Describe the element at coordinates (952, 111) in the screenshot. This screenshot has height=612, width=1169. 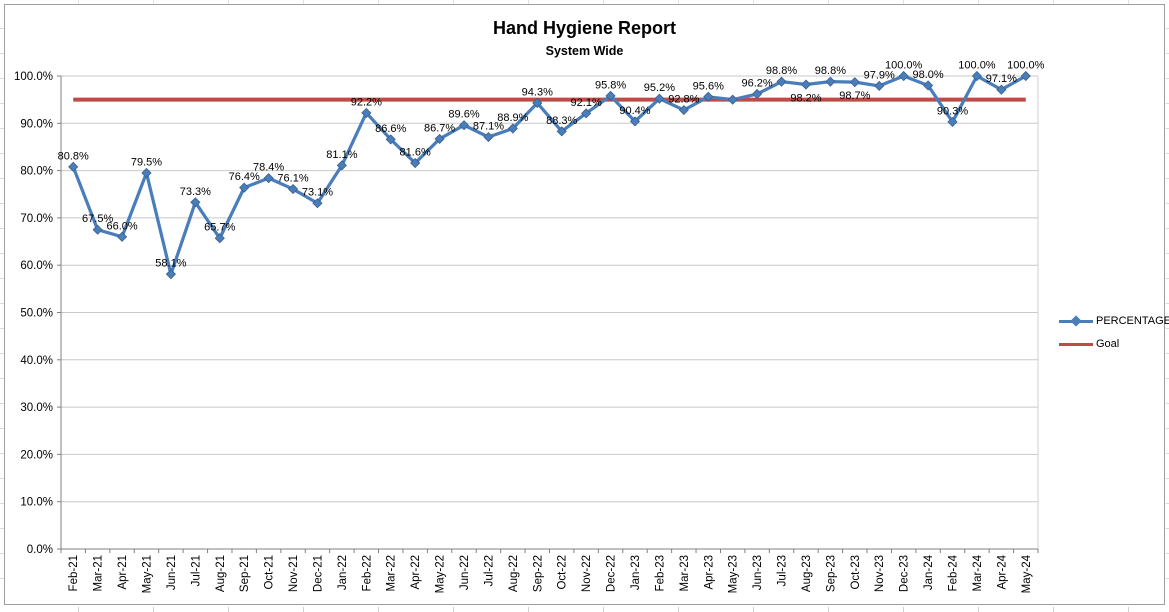
I see `data-label: 90.3%` at that location.